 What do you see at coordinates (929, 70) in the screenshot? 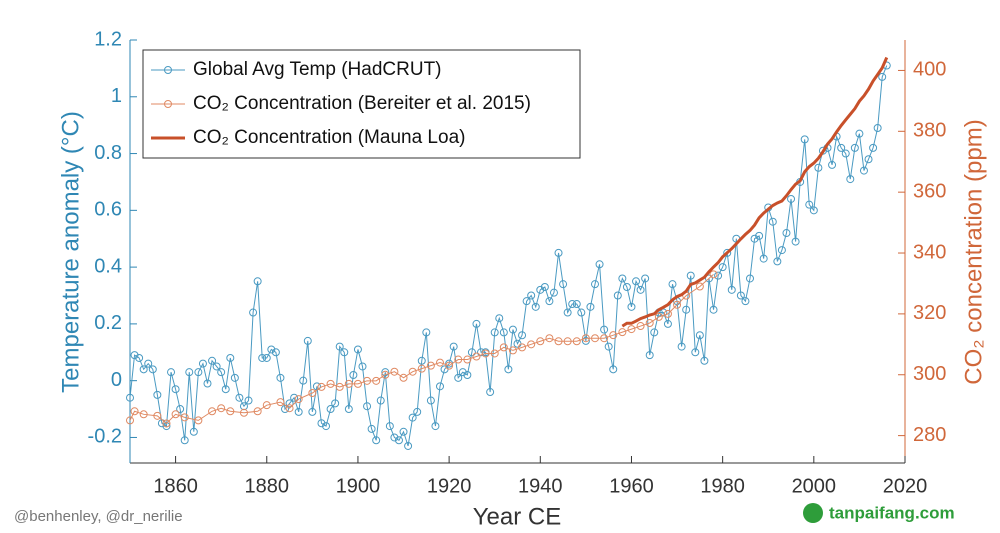
I see `y2-tick-label: 400` at bounding box center [929, 70].